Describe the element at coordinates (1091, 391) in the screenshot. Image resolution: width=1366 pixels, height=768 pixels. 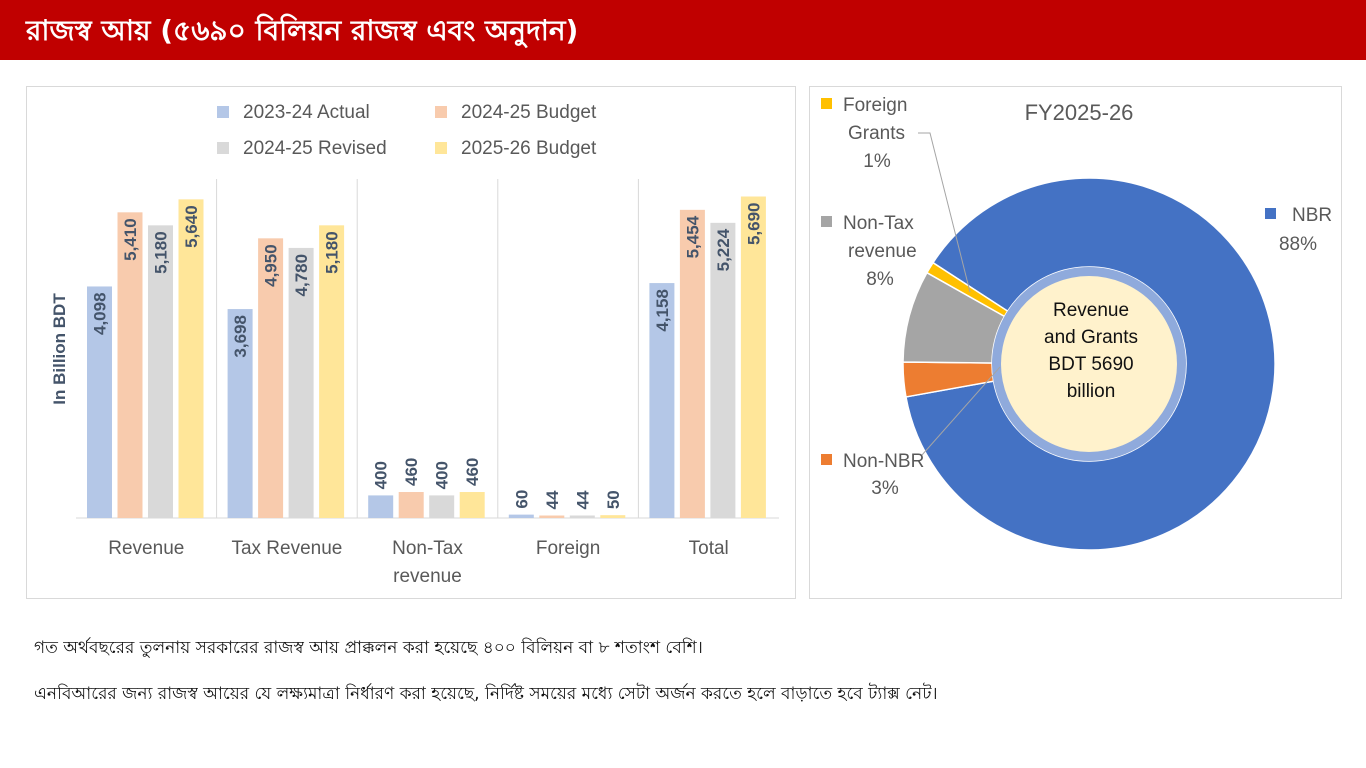
I see `center-text: billion` at that location.